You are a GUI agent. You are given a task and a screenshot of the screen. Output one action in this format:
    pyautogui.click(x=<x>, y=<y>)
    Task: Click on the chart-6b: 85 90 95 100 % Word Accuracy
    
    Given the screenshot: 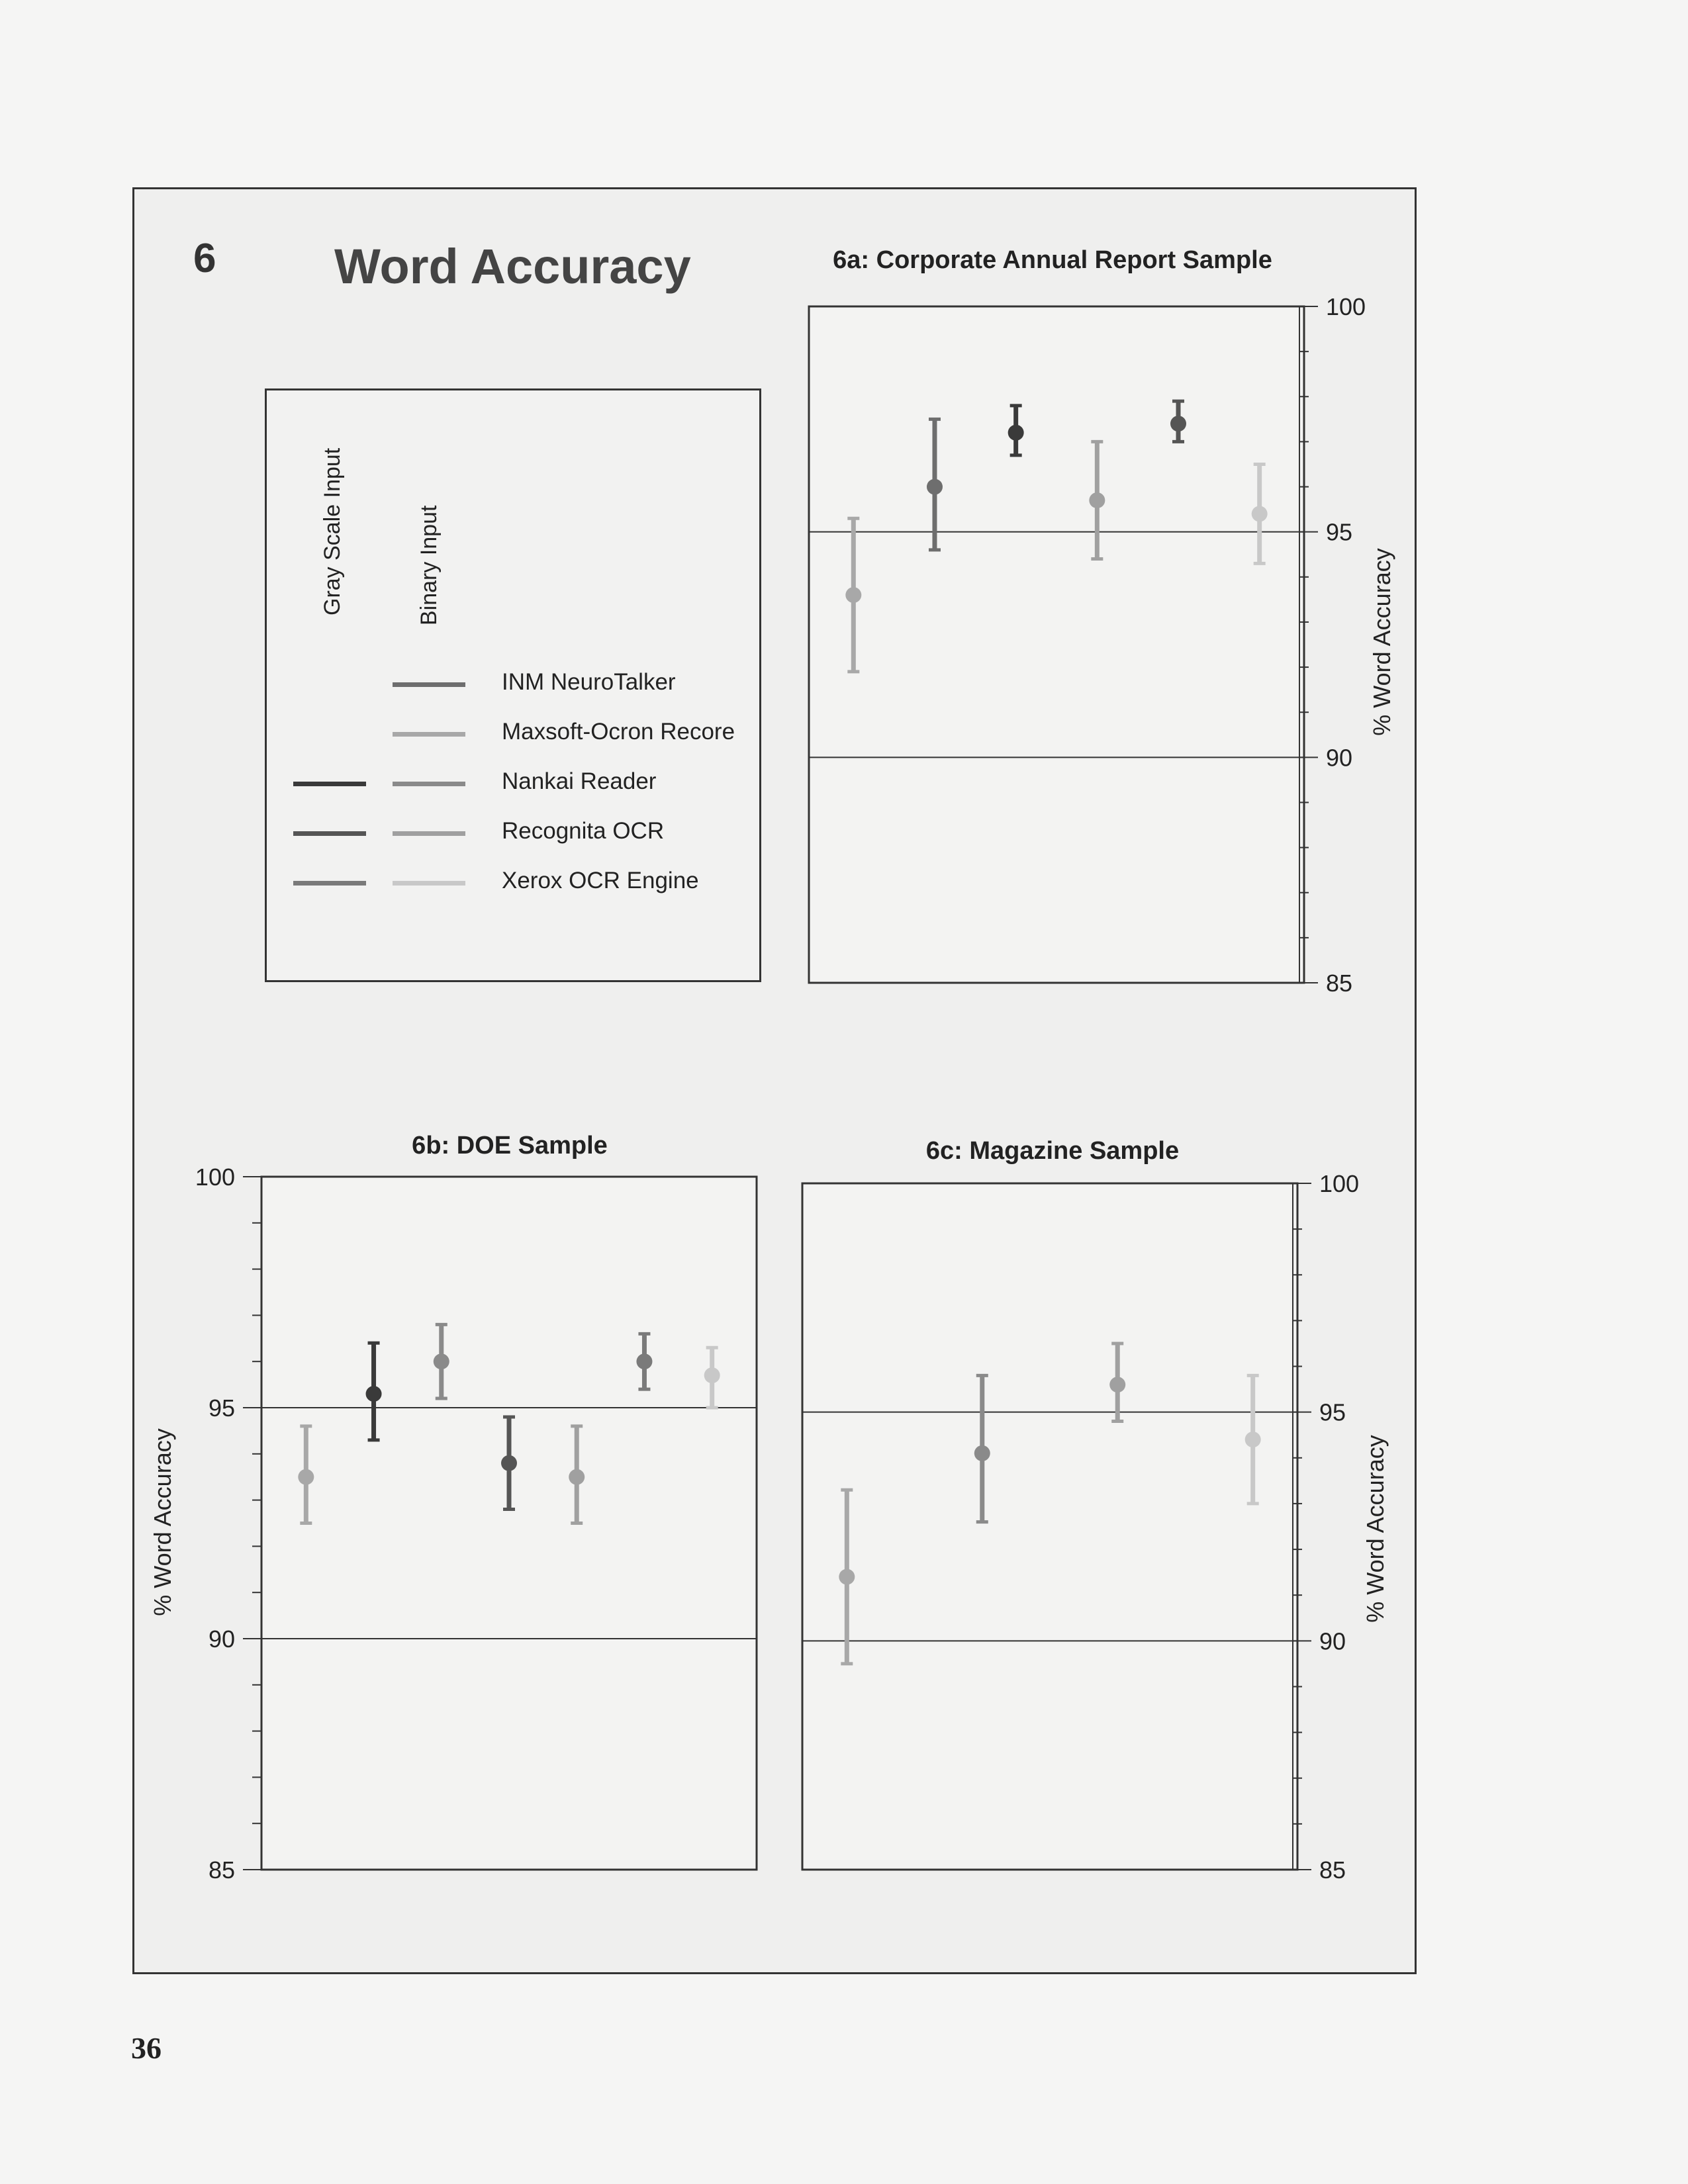 What is the action you would take?
    pyautogui.click(x=453, y=1524)
    